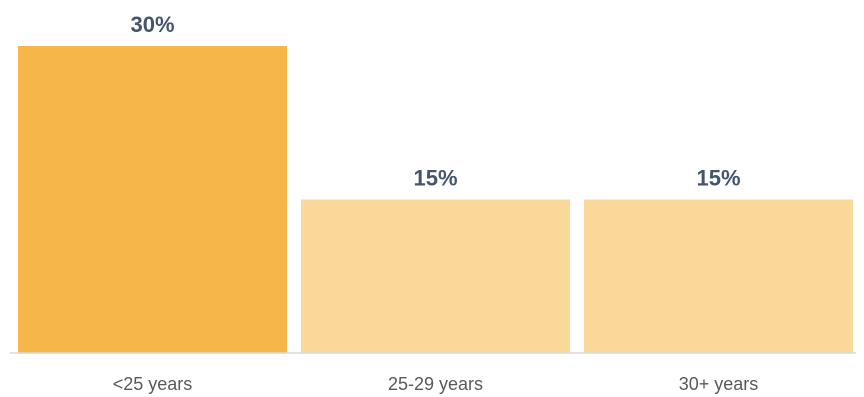 This screenshot has width=864, height=397. I want to click on x-tick-label-2: 30+ years, so click(719, 384).